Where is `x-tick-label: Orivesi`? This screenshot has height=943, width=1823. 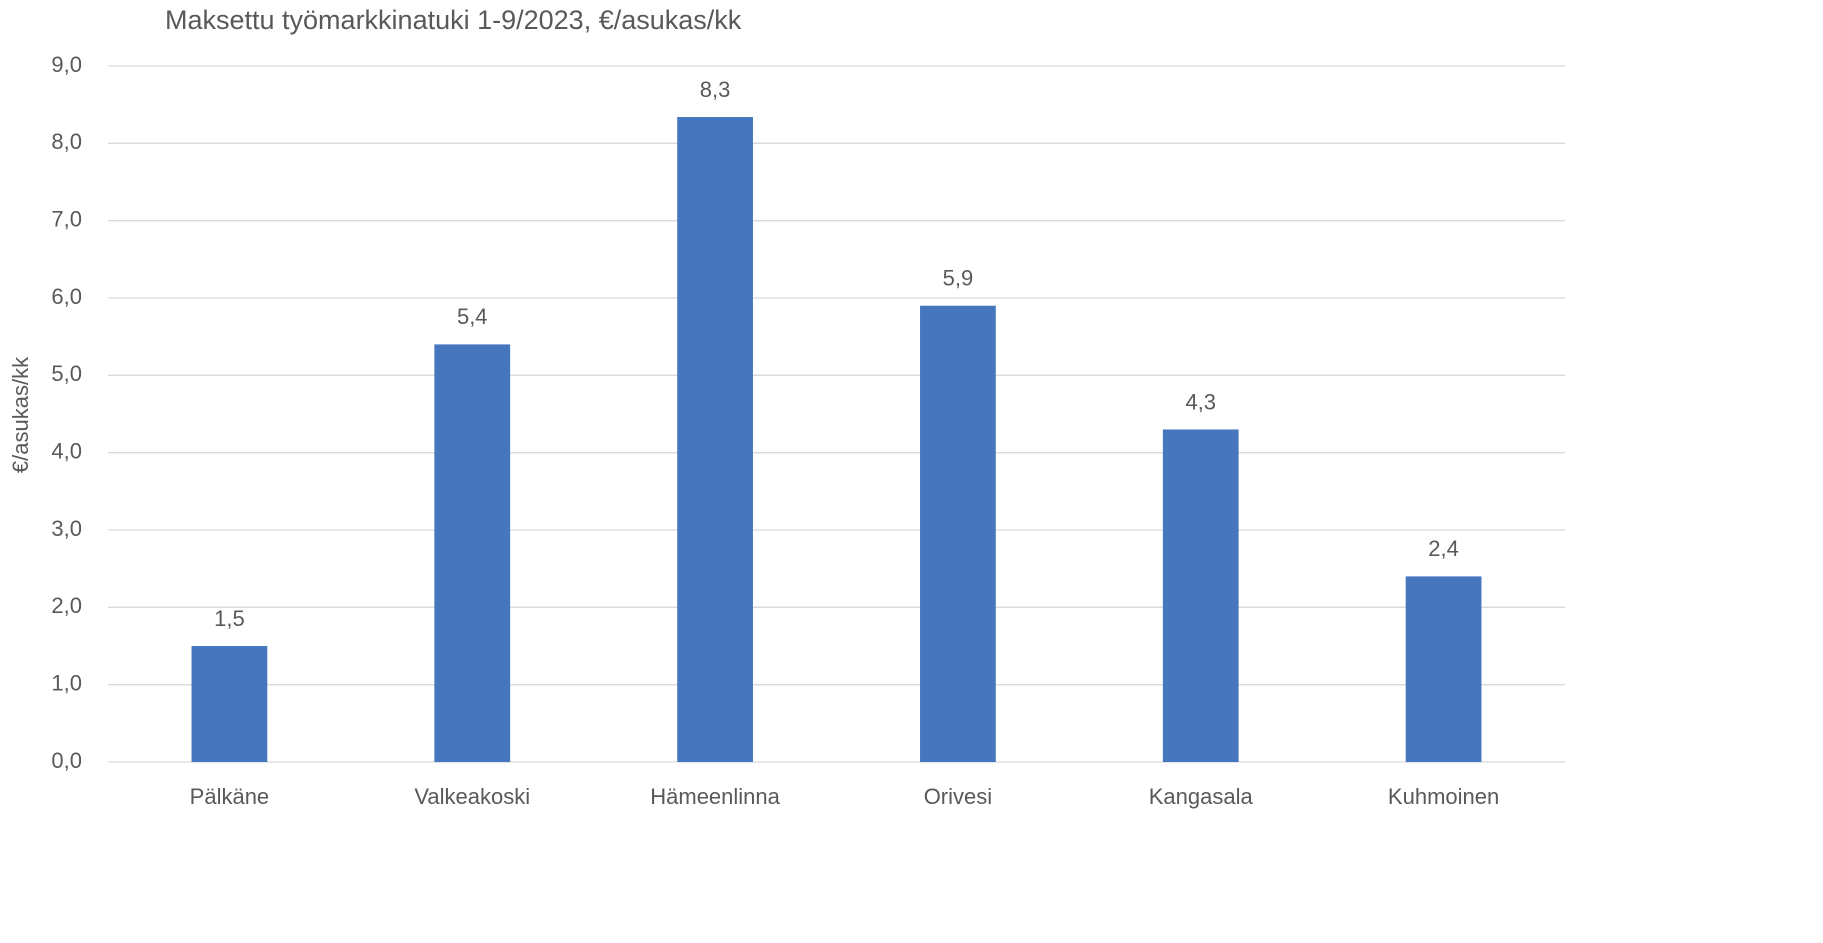 x-tick-label: Orivesi is located at coordinates (958, 796).